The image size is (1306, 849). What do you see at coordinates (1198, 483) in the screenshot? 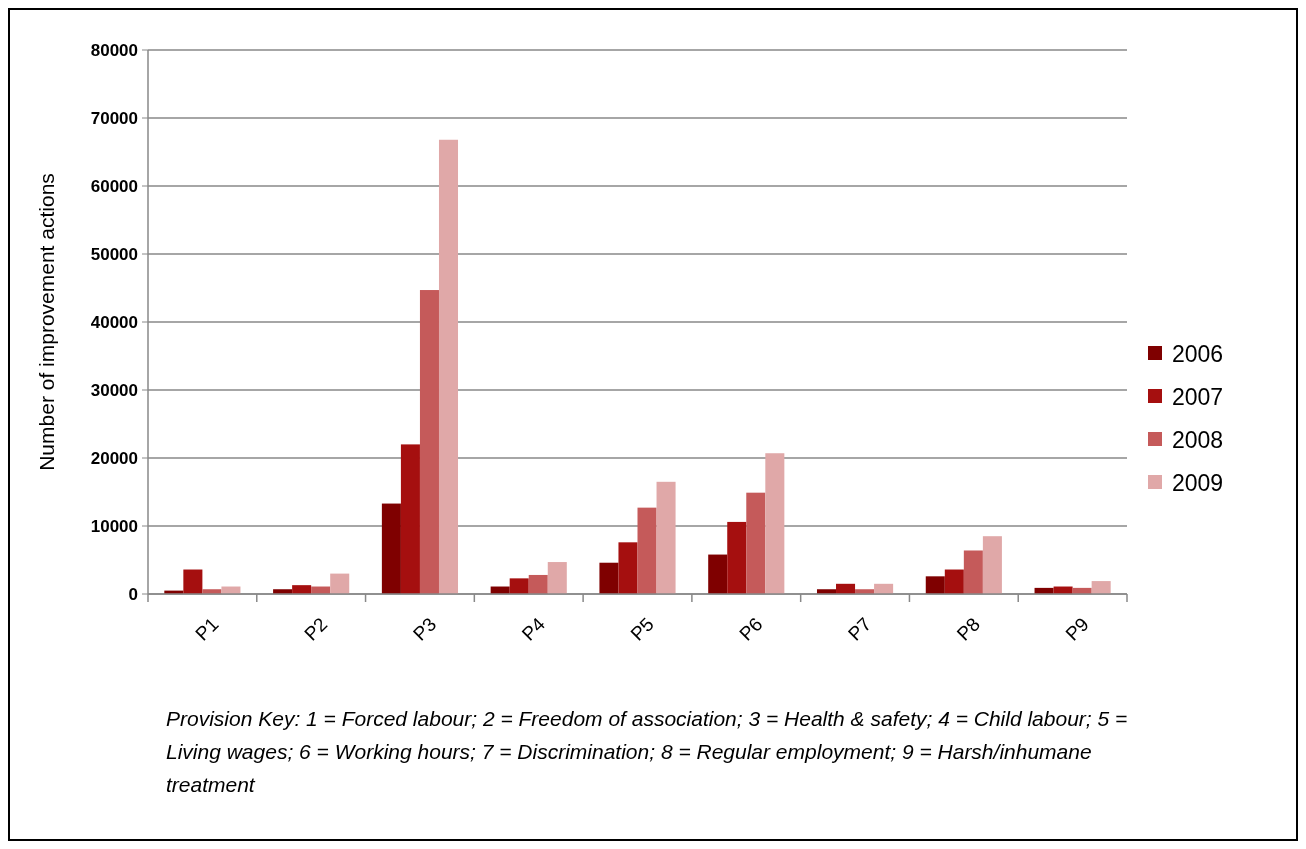
I see `legend-label: 2009` at bounding box center [1198, 483].